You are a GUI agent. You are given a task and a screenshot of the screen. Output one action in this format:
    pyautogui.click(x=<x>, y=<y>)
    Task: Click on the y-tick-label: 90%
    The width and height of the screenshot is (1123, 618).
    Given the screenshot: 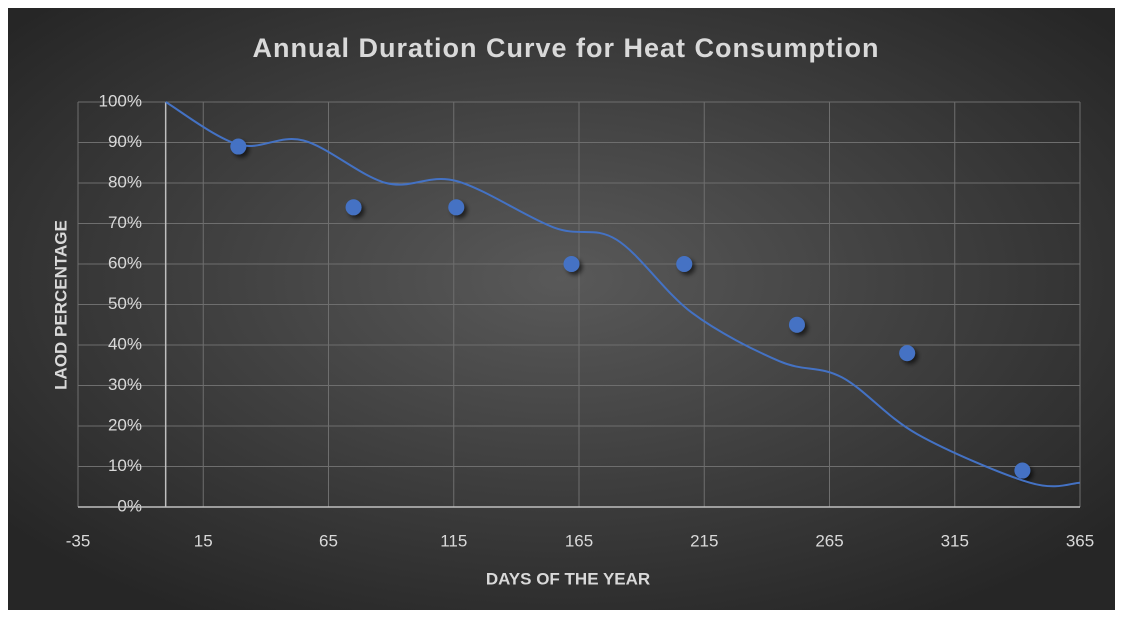 What is the action you would take?
    pyautogui.click(x=125, y=141)
    